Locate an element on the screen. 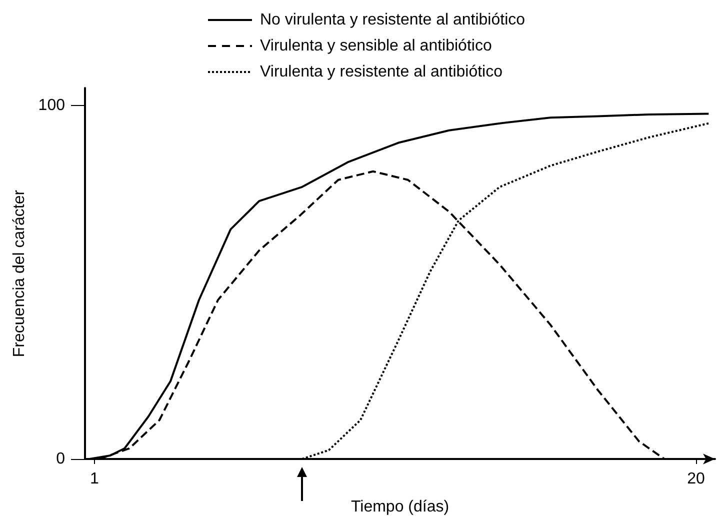 The width and height of the screenshot is (720, 531). y-tick-label: 100 is located at coordinates (52, 105).